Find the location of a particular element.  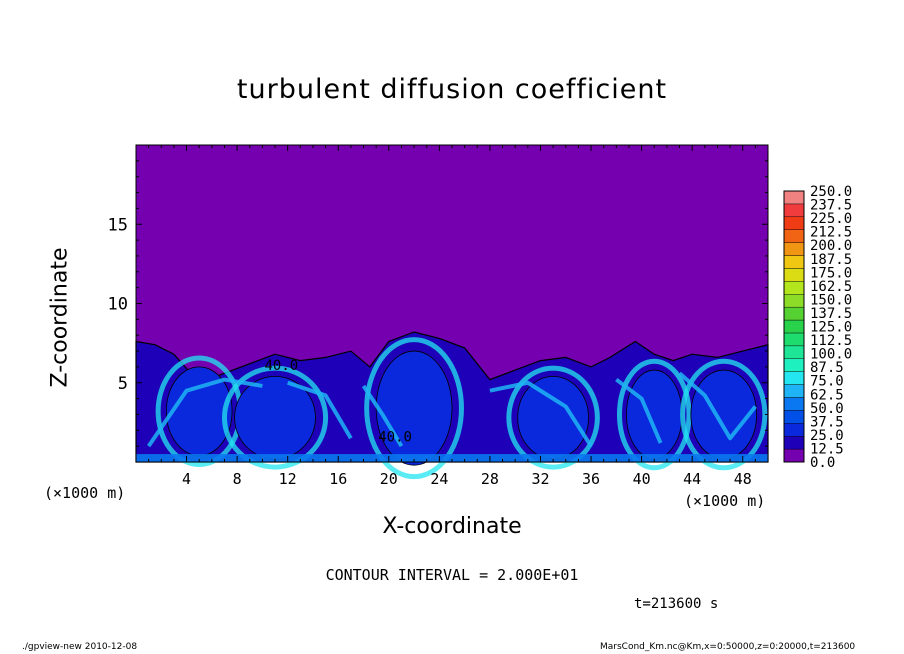

contour-interval-note: CONTOUR INTERVAL = 2.000E+01 is located at coordinates (452, 575).